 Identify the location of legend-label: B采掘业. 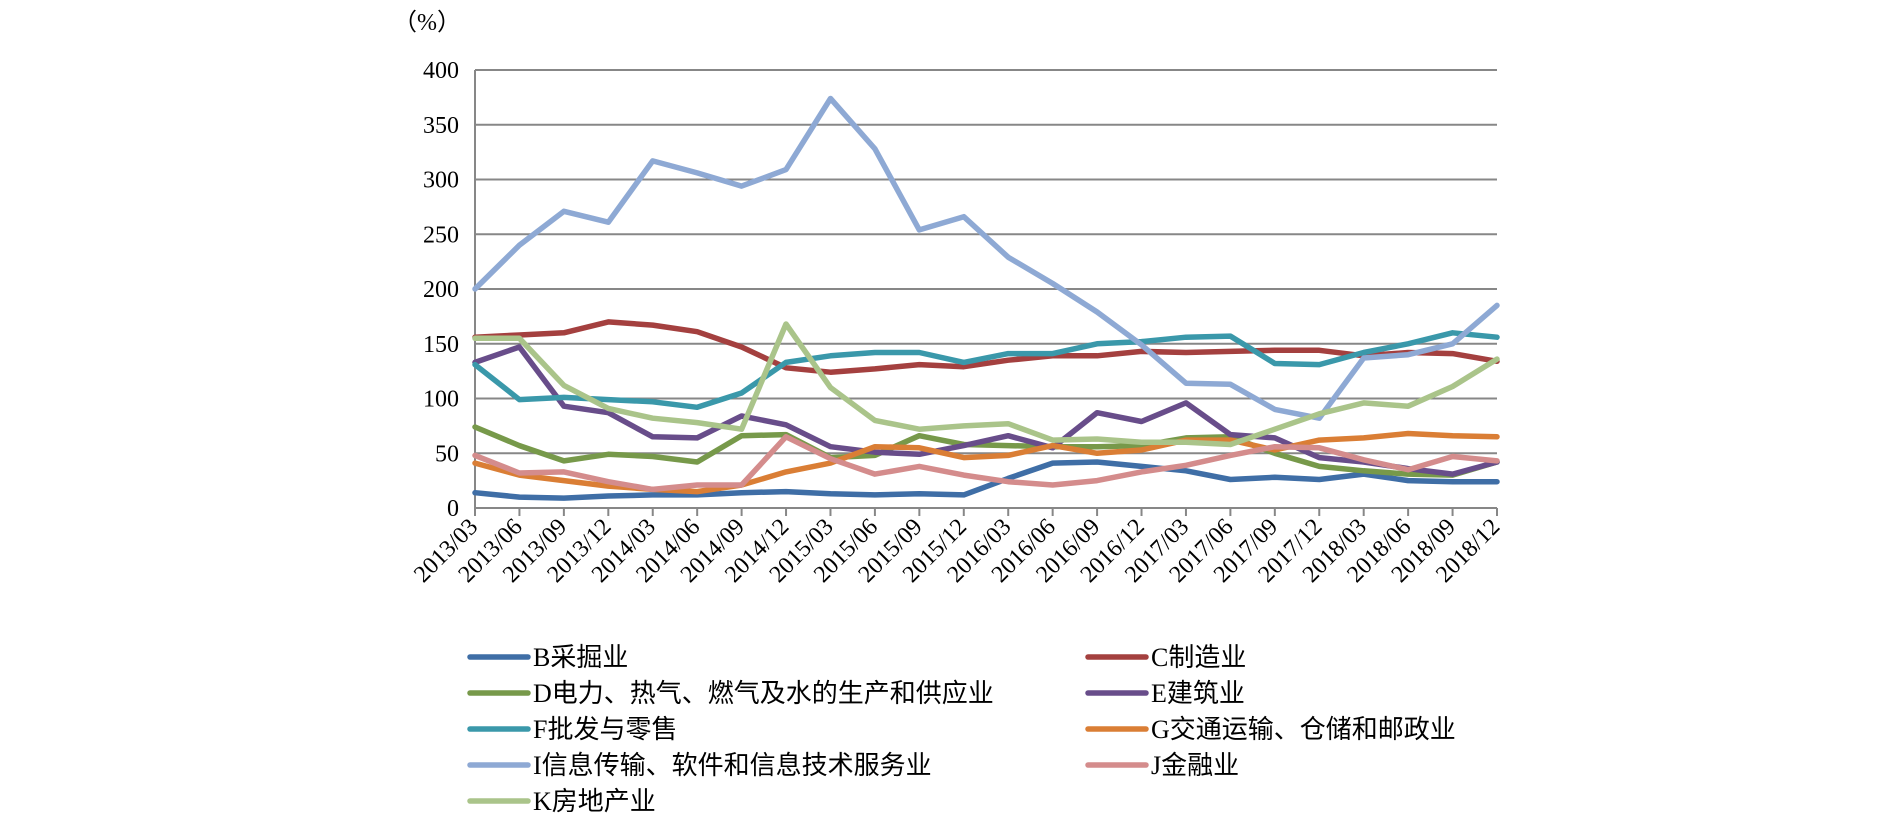
(580, 657).